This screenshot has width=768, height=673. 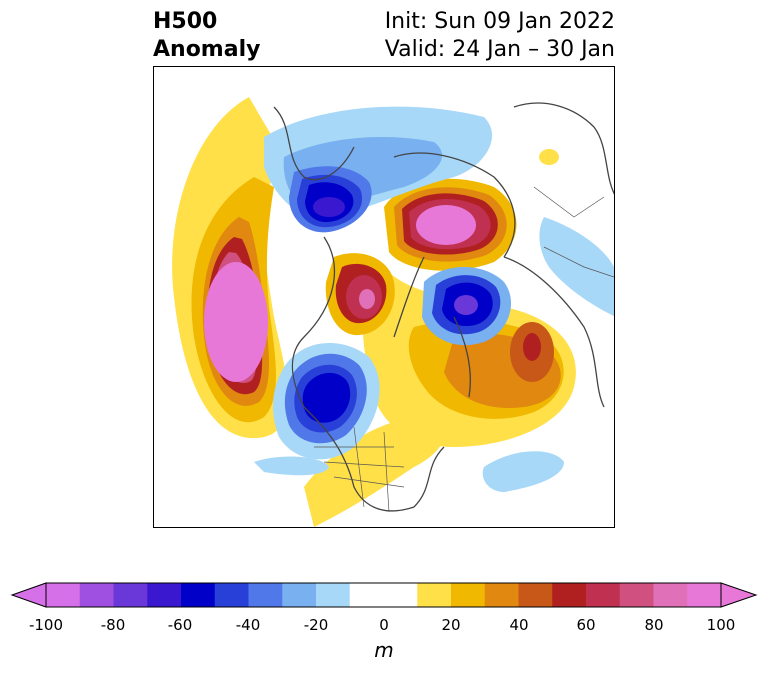 What do you see at coordinates (206, 36) in the screenshot?
I see `map-title: H500 Anomaly` at bounding box center [206, 36].